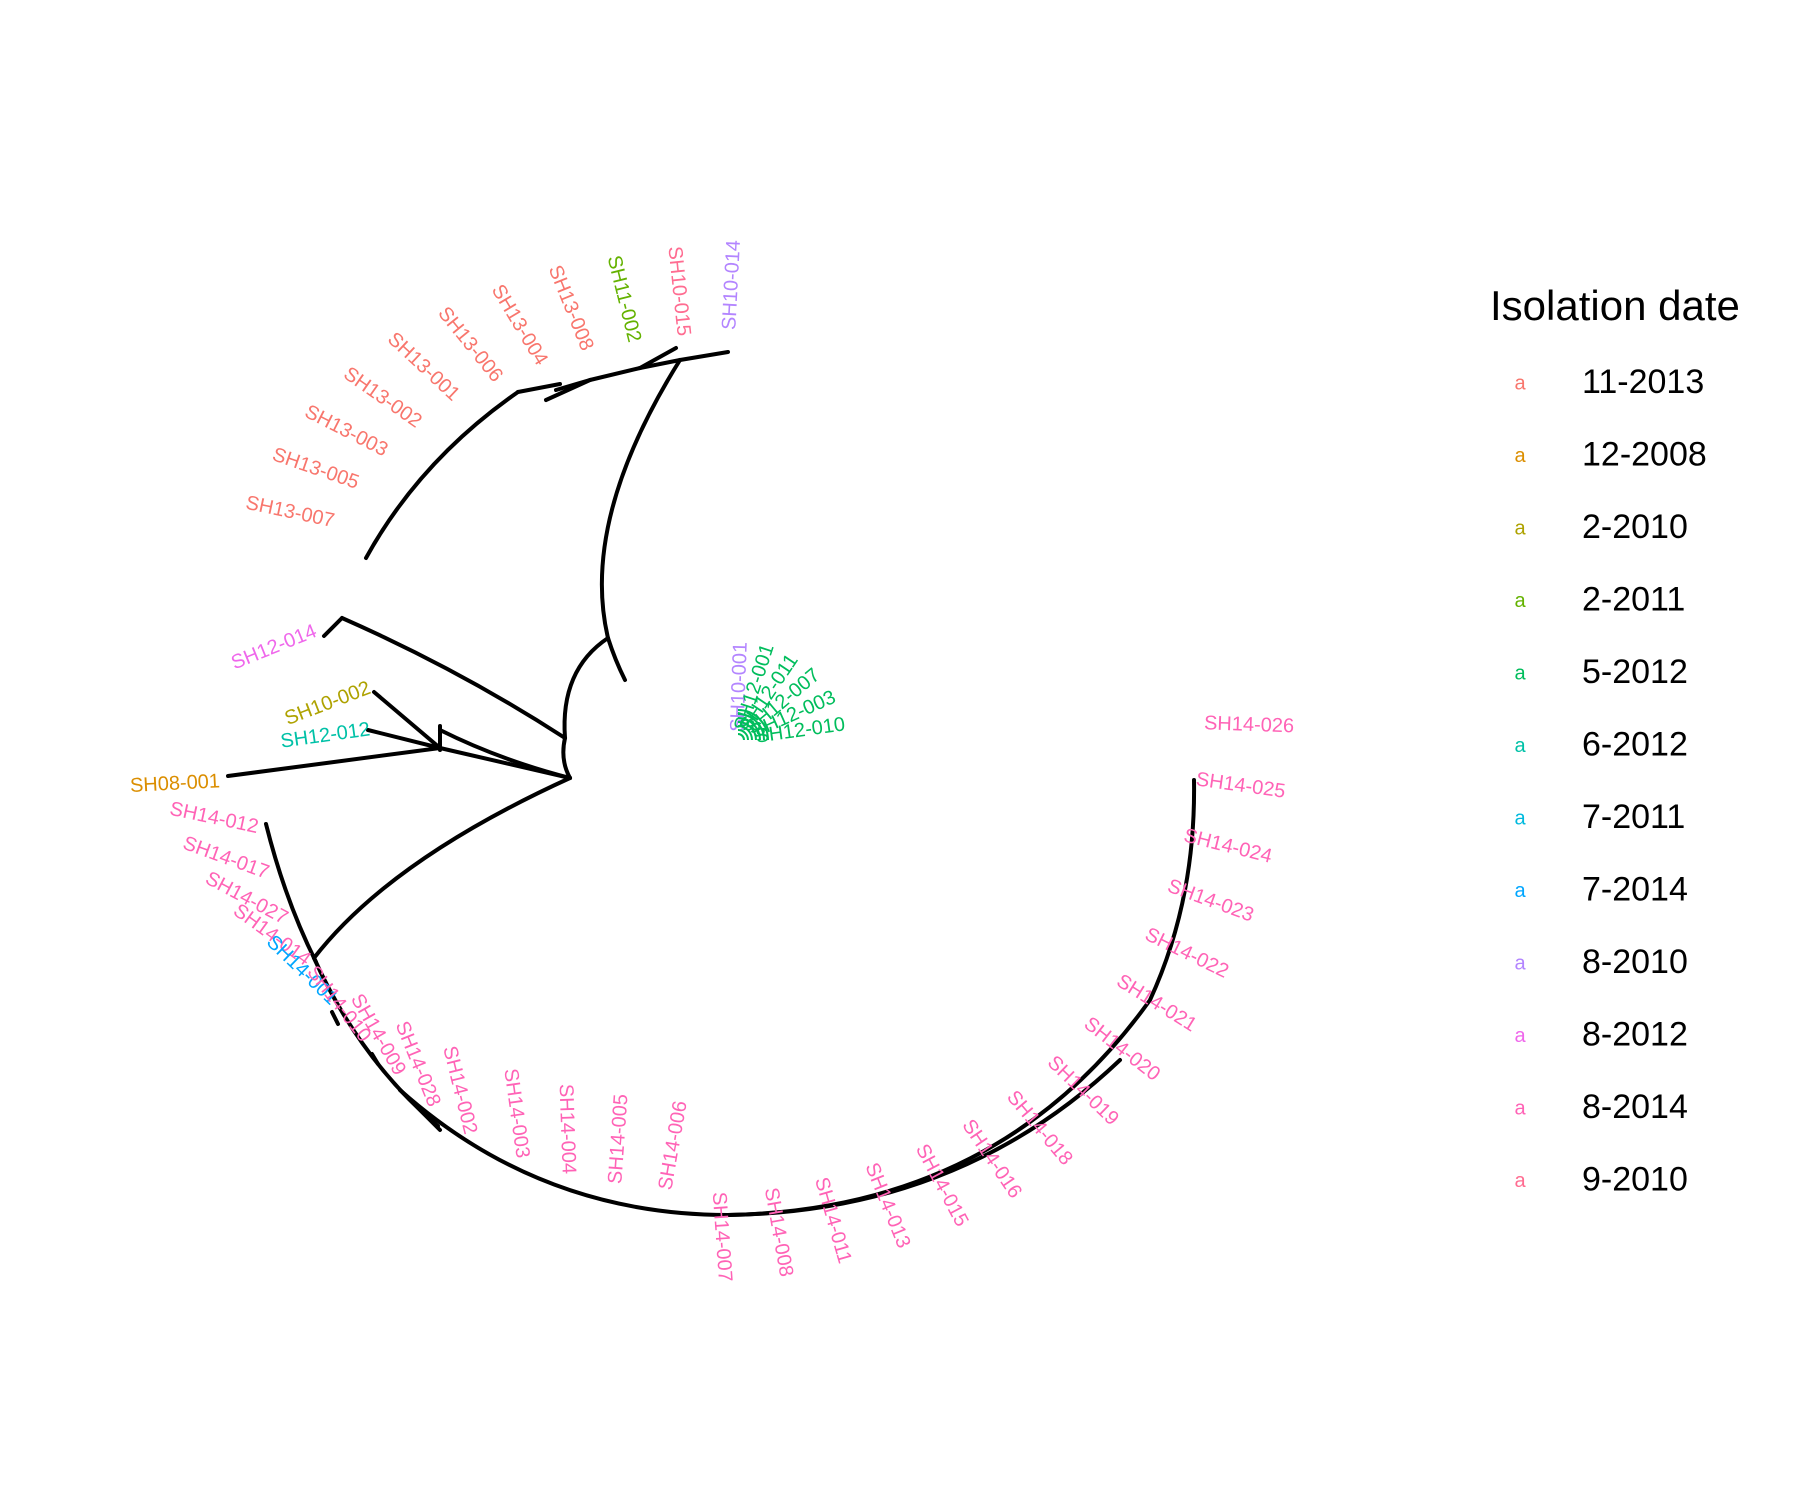 This screenshot has width=1800, height=1500. What do you see at coordinates (571, 308) in the screenshot?
I see `tip-label: SH13-008` at bounding box center [571, 308].